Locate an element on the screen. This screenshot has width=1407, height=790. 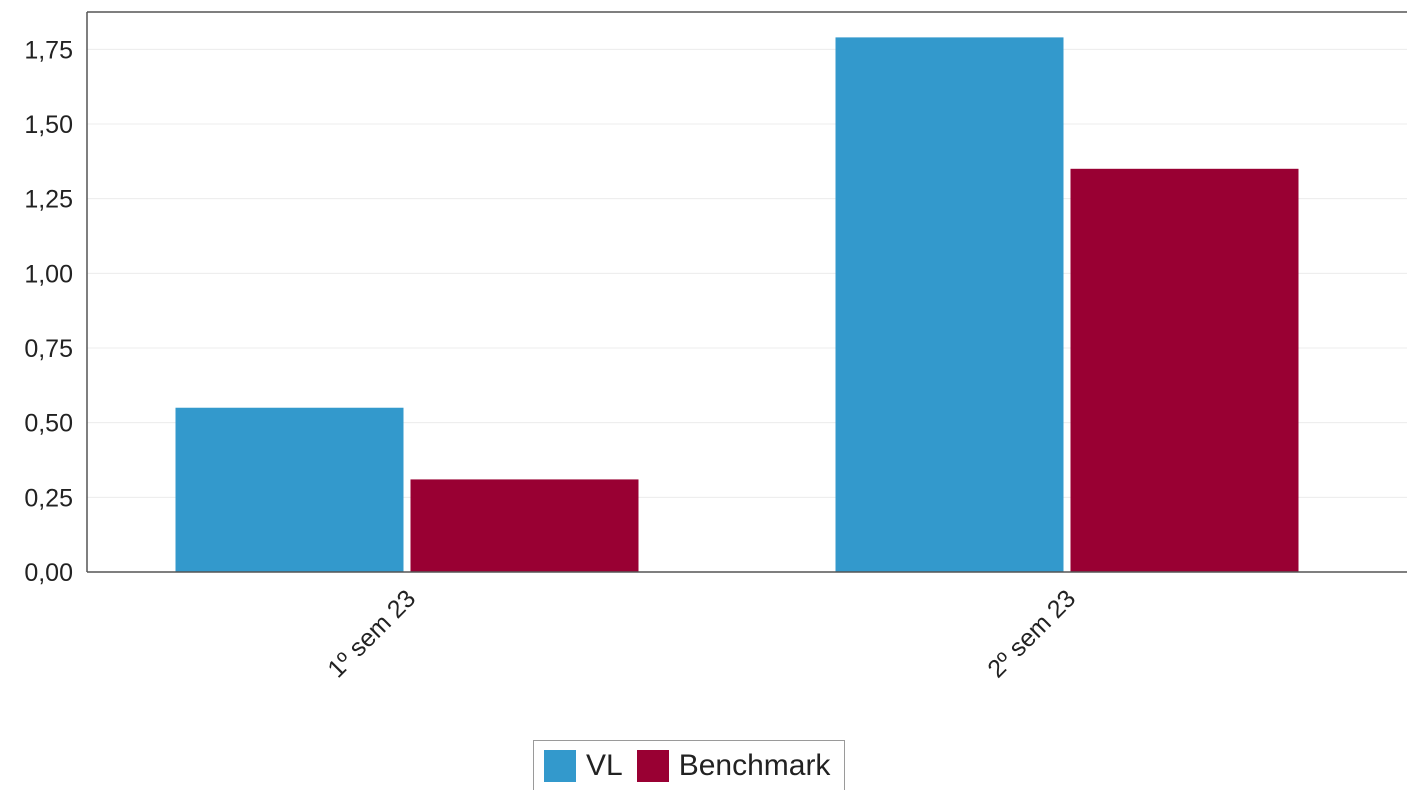
legend: VL Benchmark is located at coordinates (689, 765).